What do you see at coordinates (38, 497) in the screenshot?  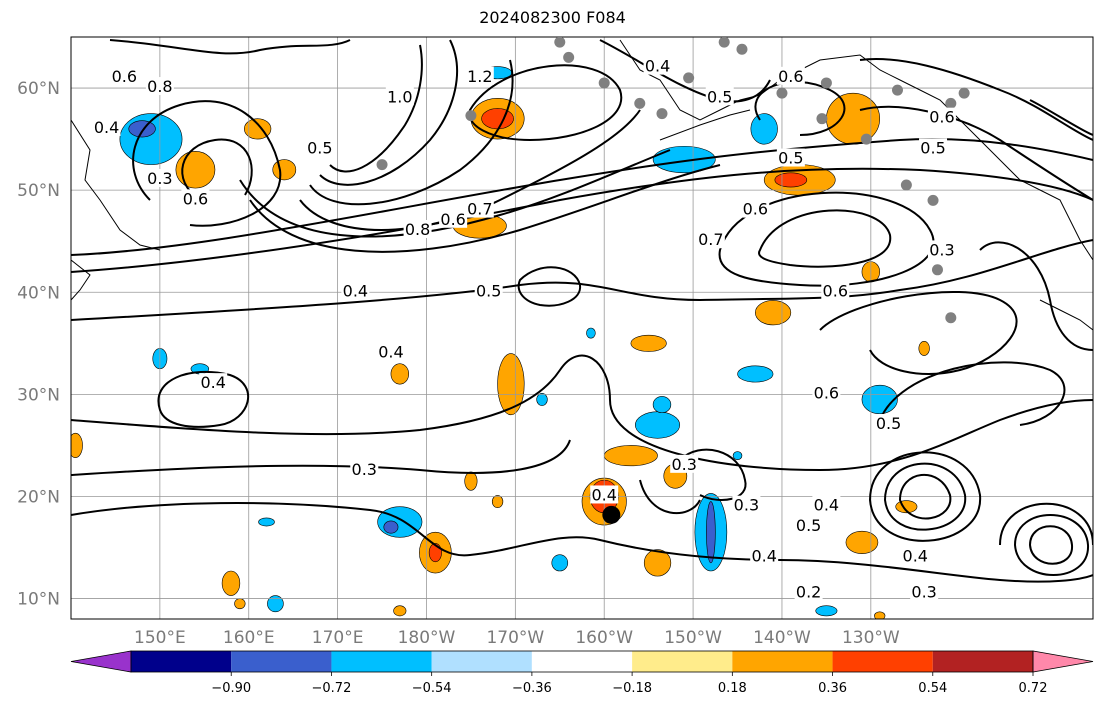 I see `latitude-tick-label: 20°N` at bounding box center [38, 497].